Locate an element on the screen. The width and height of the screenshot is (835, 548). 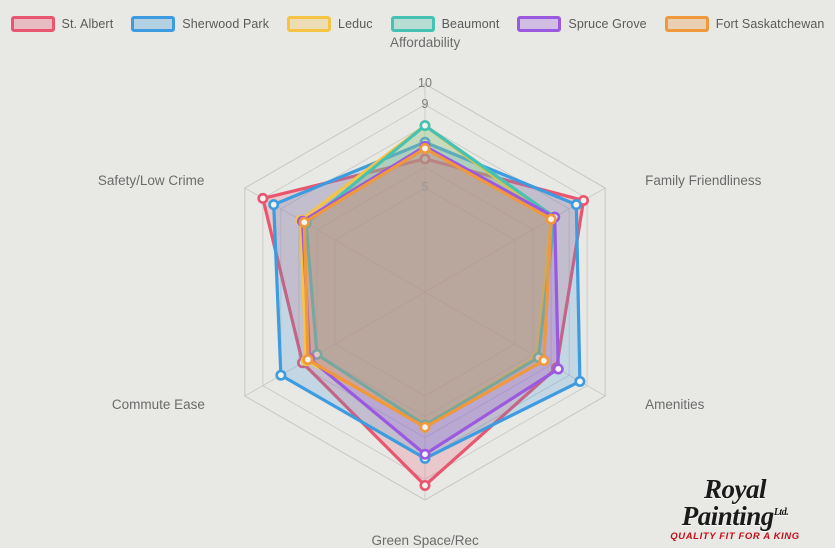
radial-tick-10: 10 is located at coordinates (425, 83).